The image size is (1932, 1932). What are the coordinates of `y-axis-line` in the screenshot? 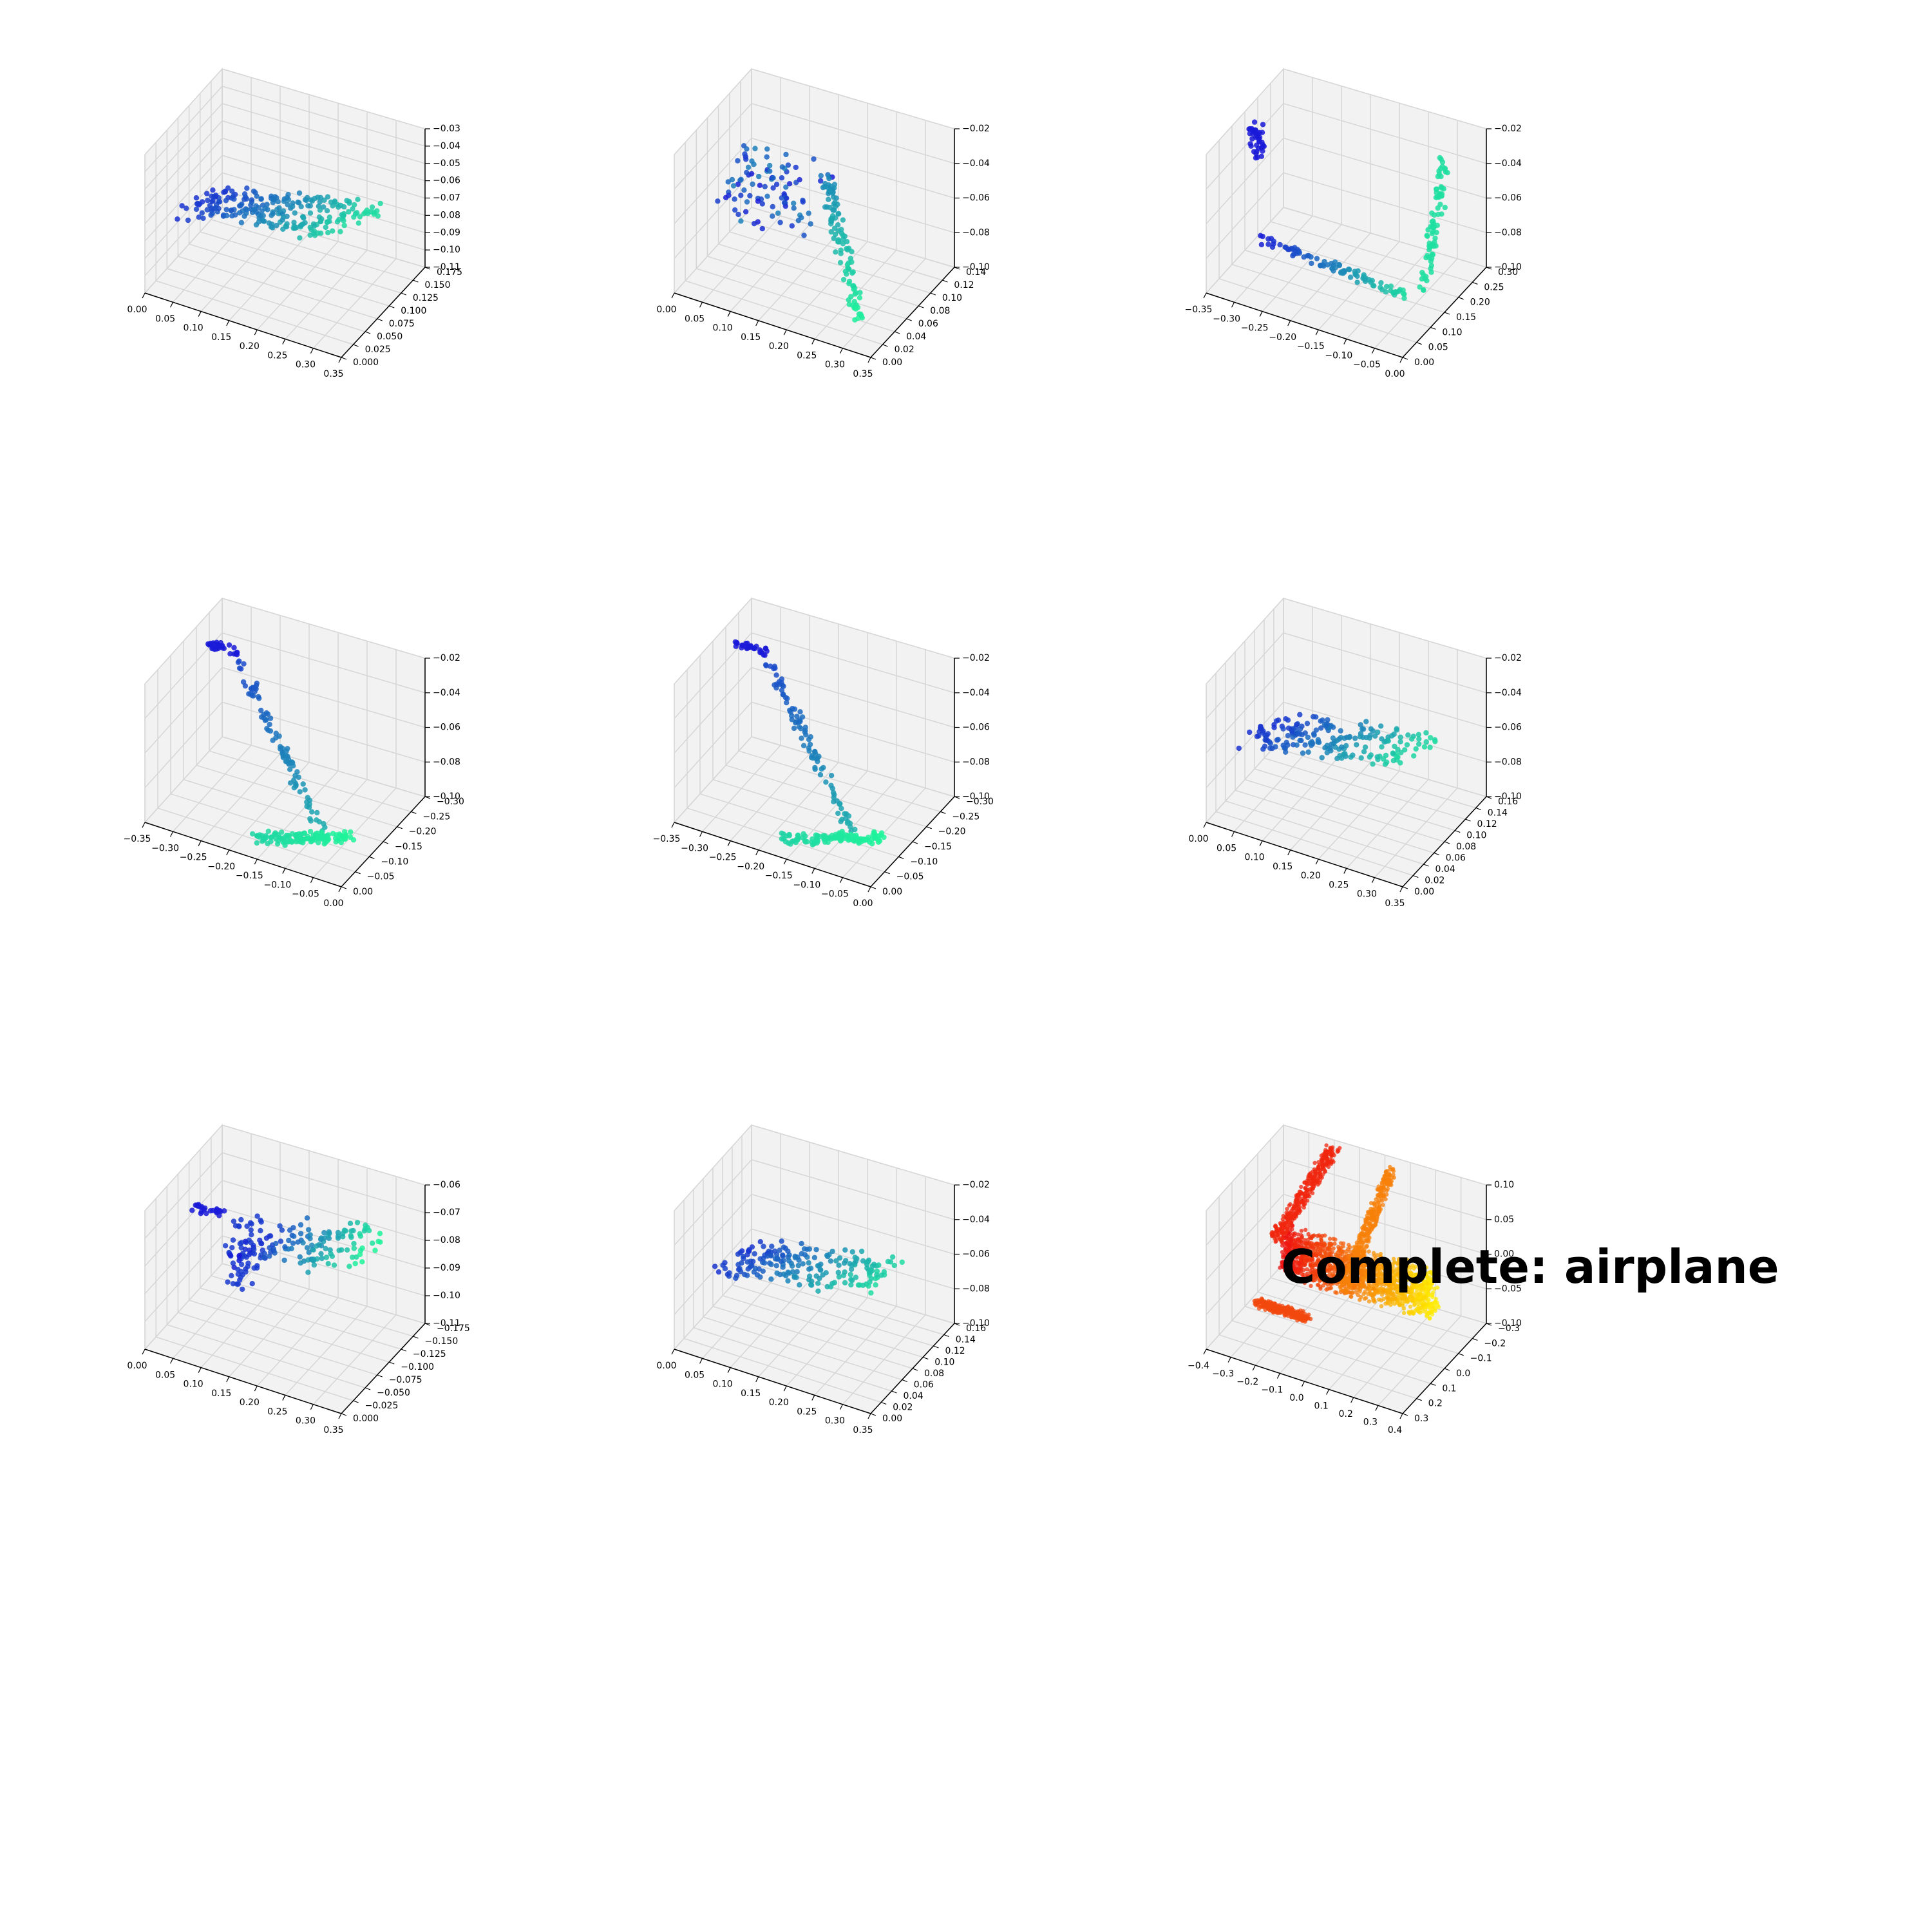 It's located at (912, 312).